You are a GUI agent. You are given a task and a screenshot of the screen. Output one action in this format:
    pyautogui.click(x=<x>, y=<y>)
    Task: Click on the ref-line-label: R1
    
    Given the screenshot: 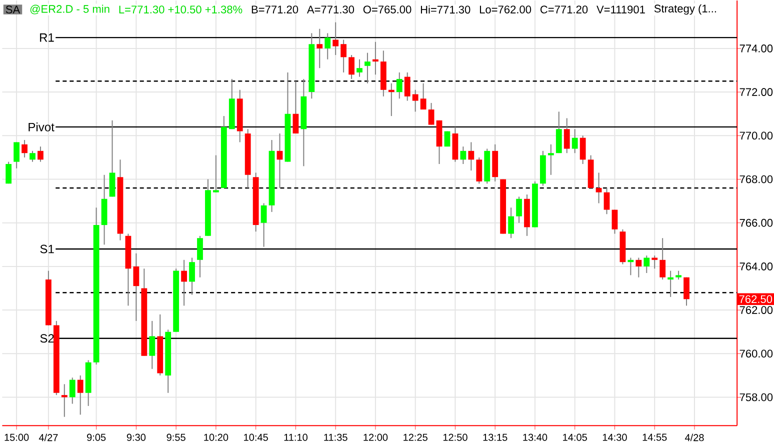 What is the action you would take?
    pyautogui.click(x=47, y=37)
    